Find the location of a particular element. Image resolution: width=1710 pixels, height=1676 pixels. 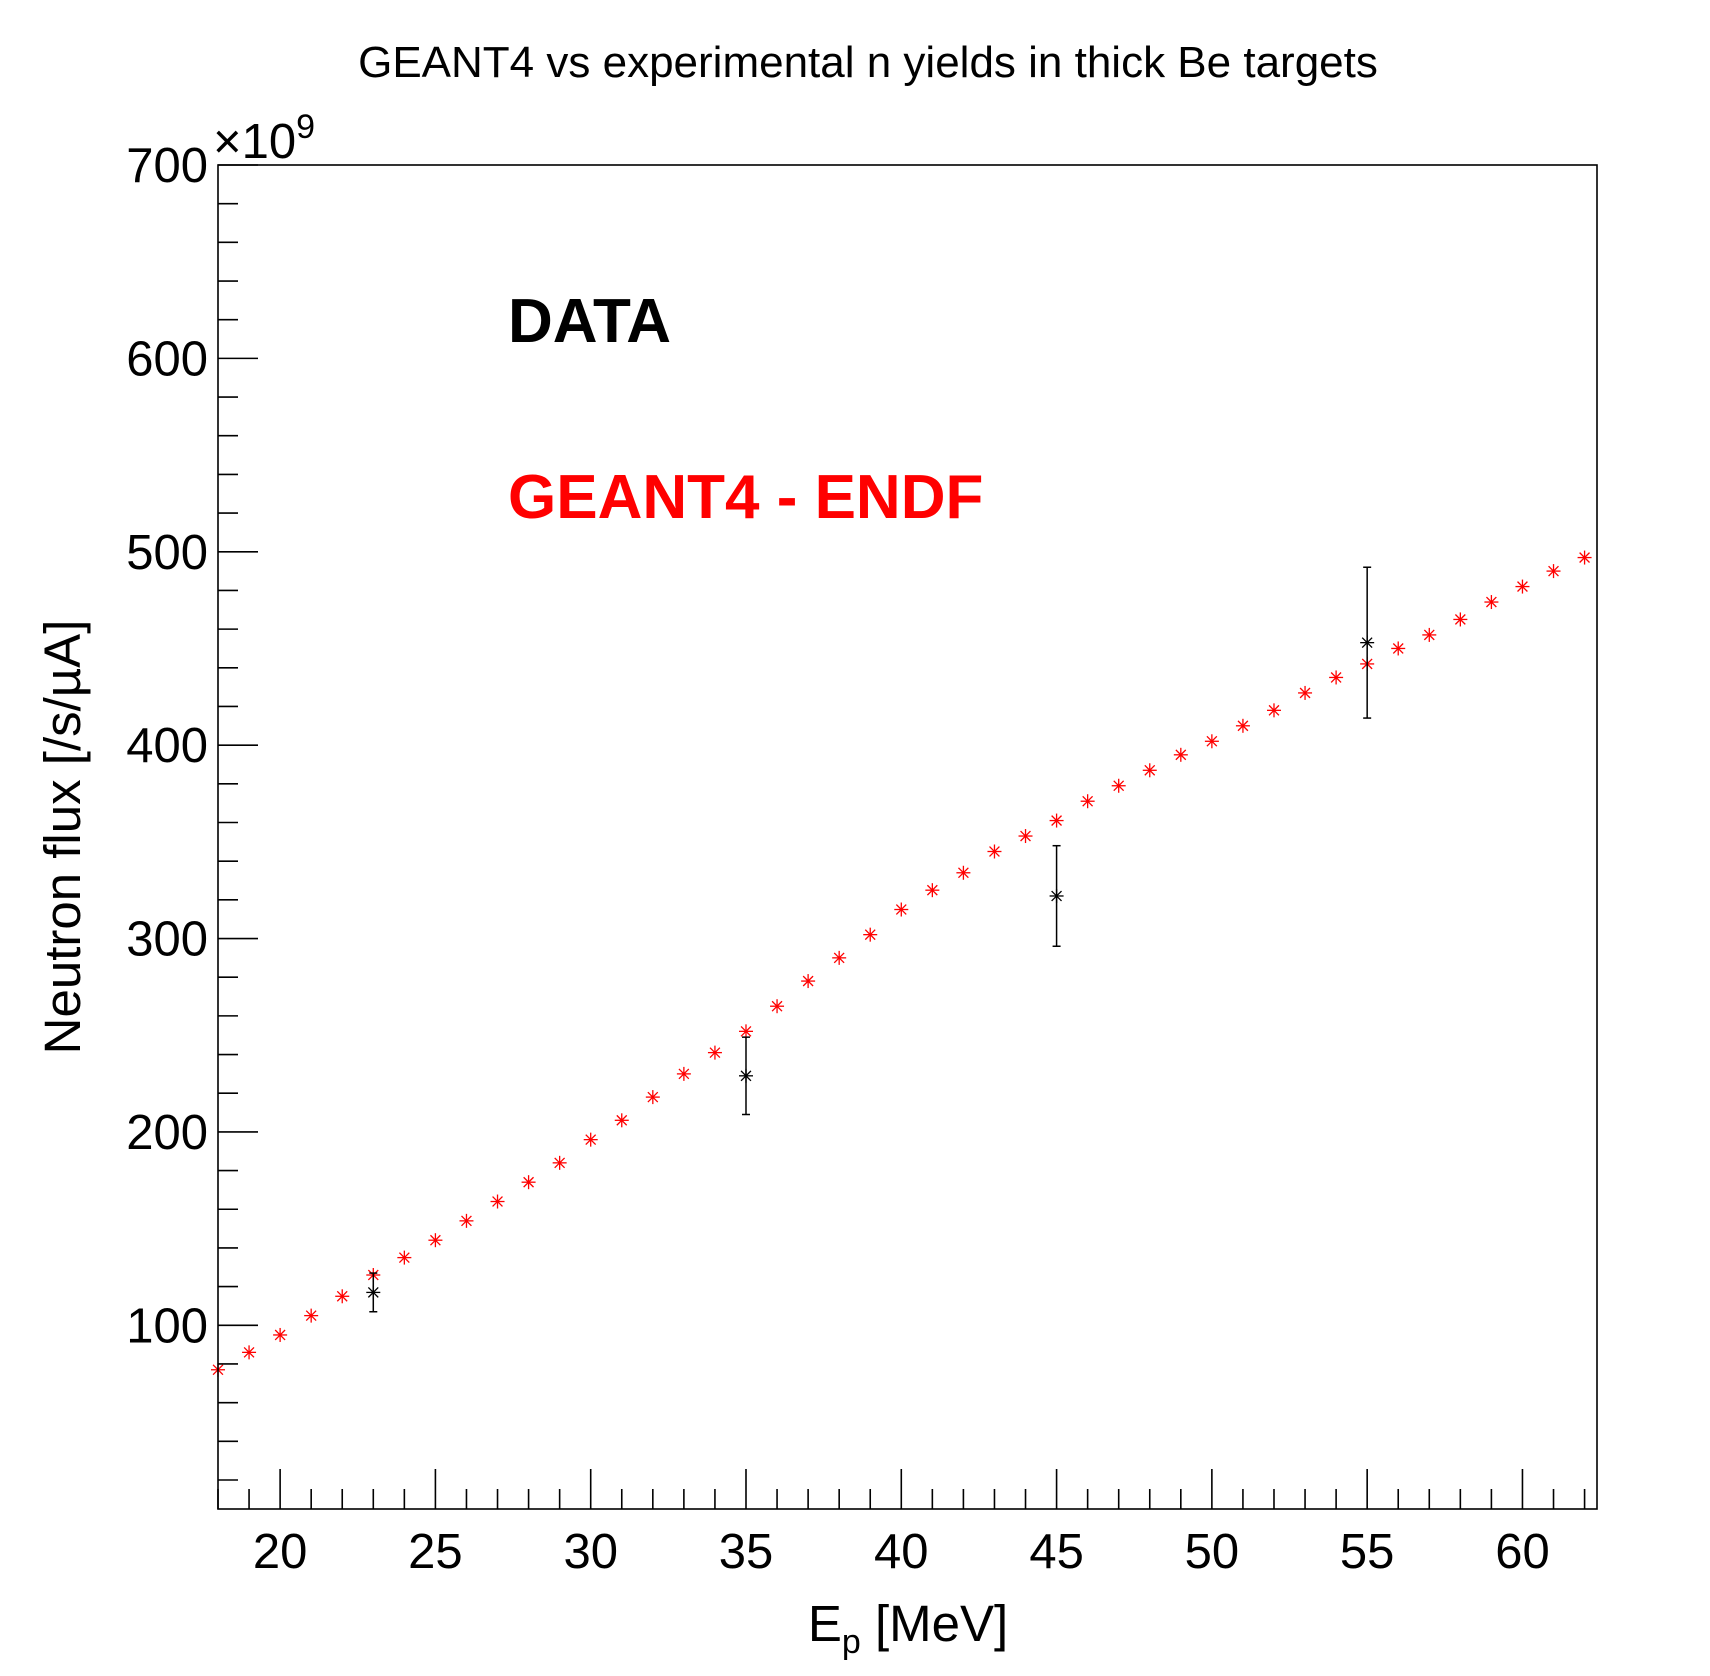

legend: DATA GEANT4 - ENDF is located at coordinates (745, 409).